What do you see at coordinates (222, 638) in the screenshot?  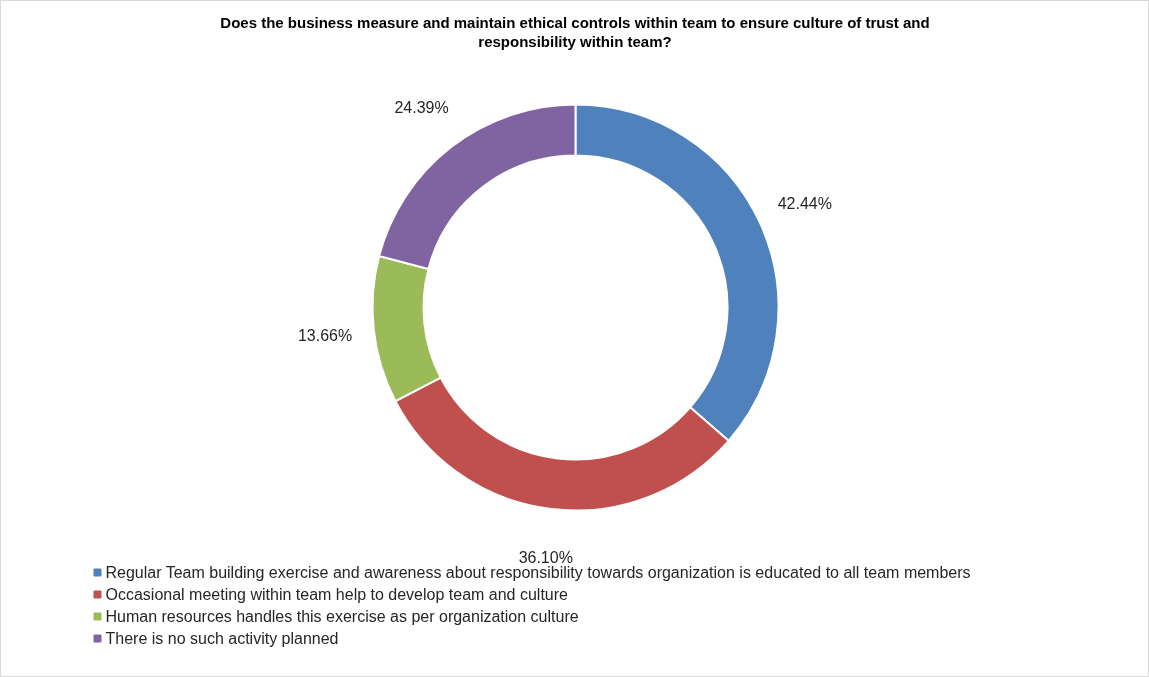 I see `legend-label: There is no such activity planned` at bounding box center [222, 638].